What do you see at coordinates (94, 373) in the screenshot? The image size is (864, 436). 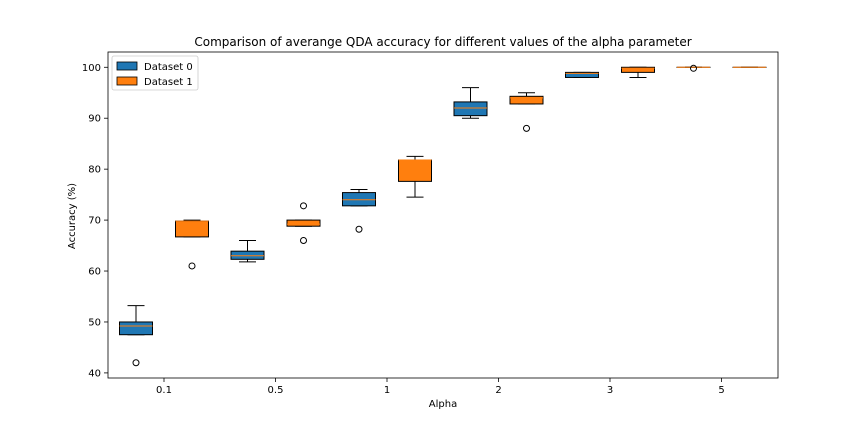 I see `y-tick-label: 40` at bounding box center [94, 373].